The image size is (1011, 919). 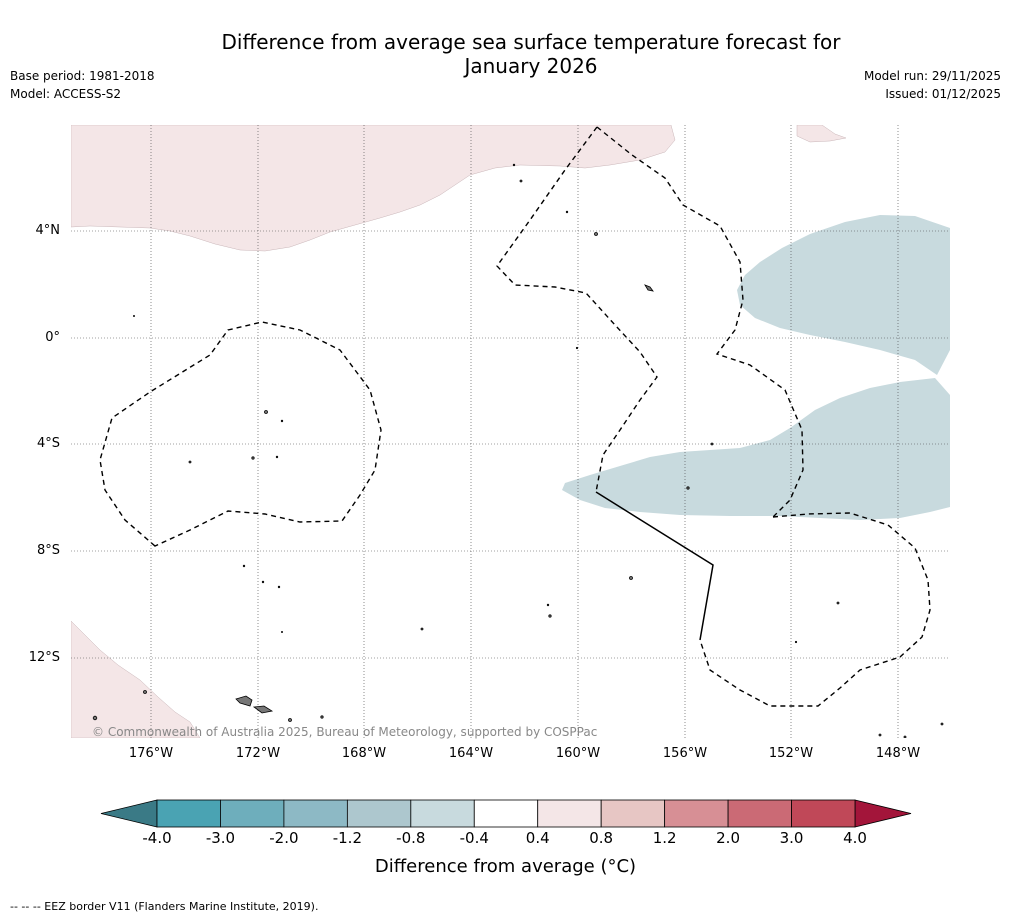 I want to click on colorbar-tick-label: -4.0, so click(x=157, y=838).